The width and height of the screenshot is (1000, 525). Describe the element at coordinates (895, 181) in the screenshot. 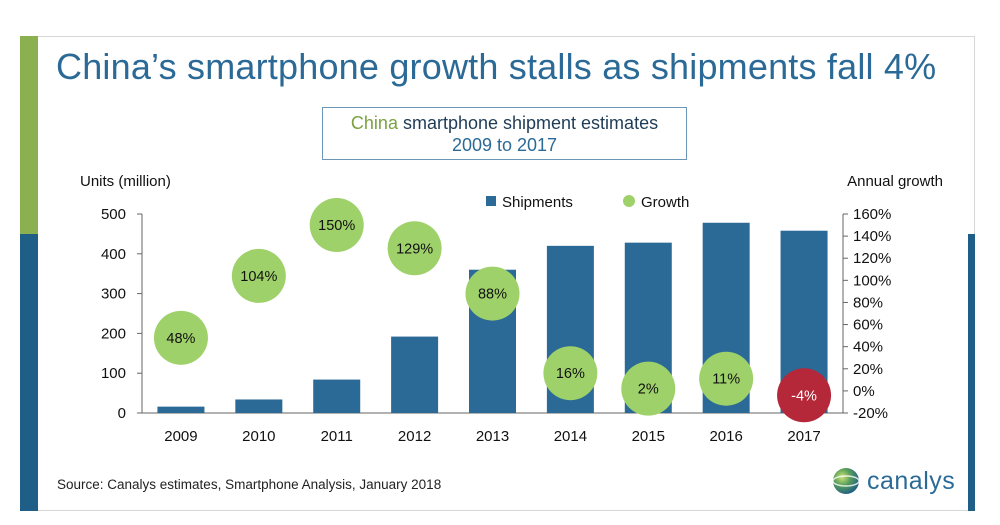

I see `y-axis-label-right: Annual growth` at that location.